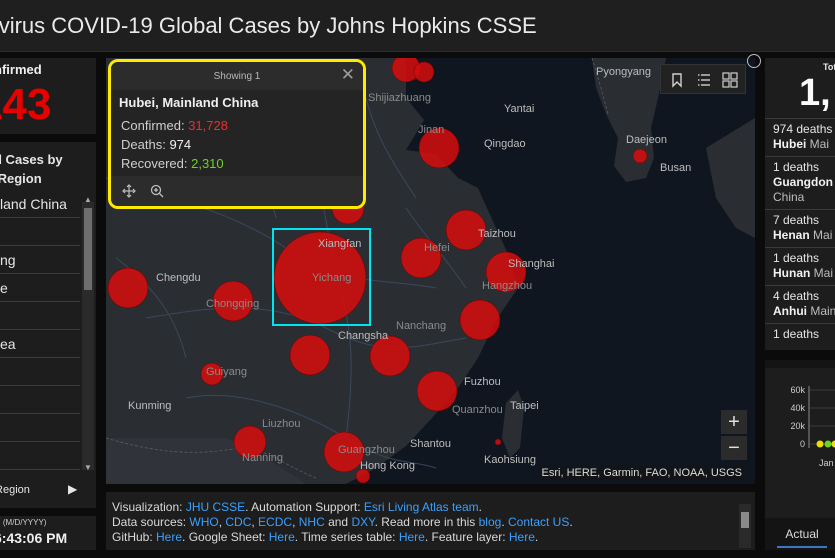  I want to click on cases-scrollbar: ▲ ▼, so click(88, 334).